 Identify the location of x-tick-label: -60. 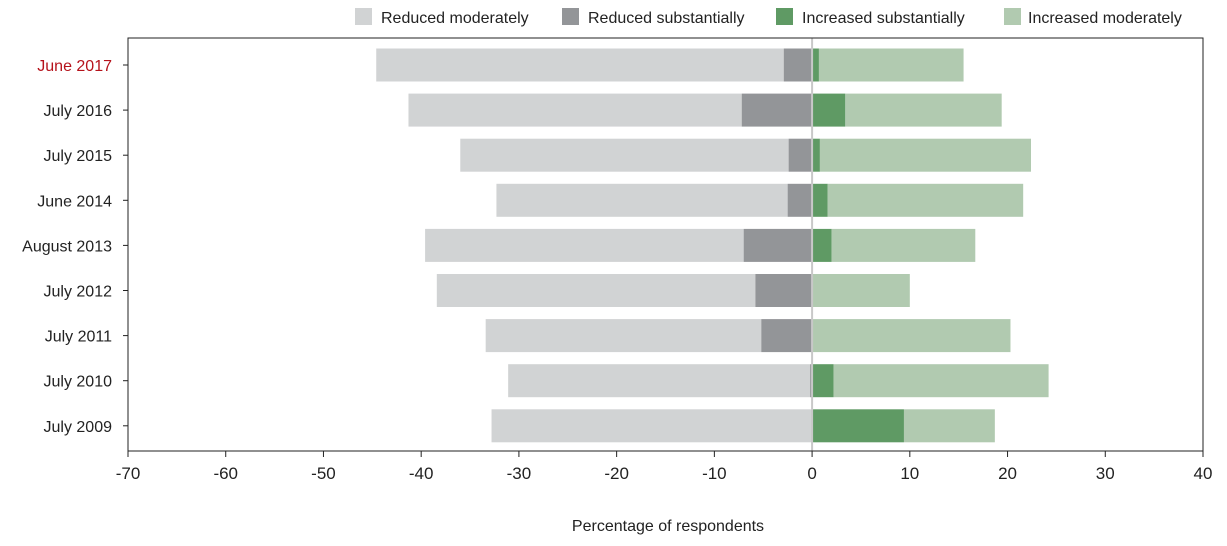
(225, 473).